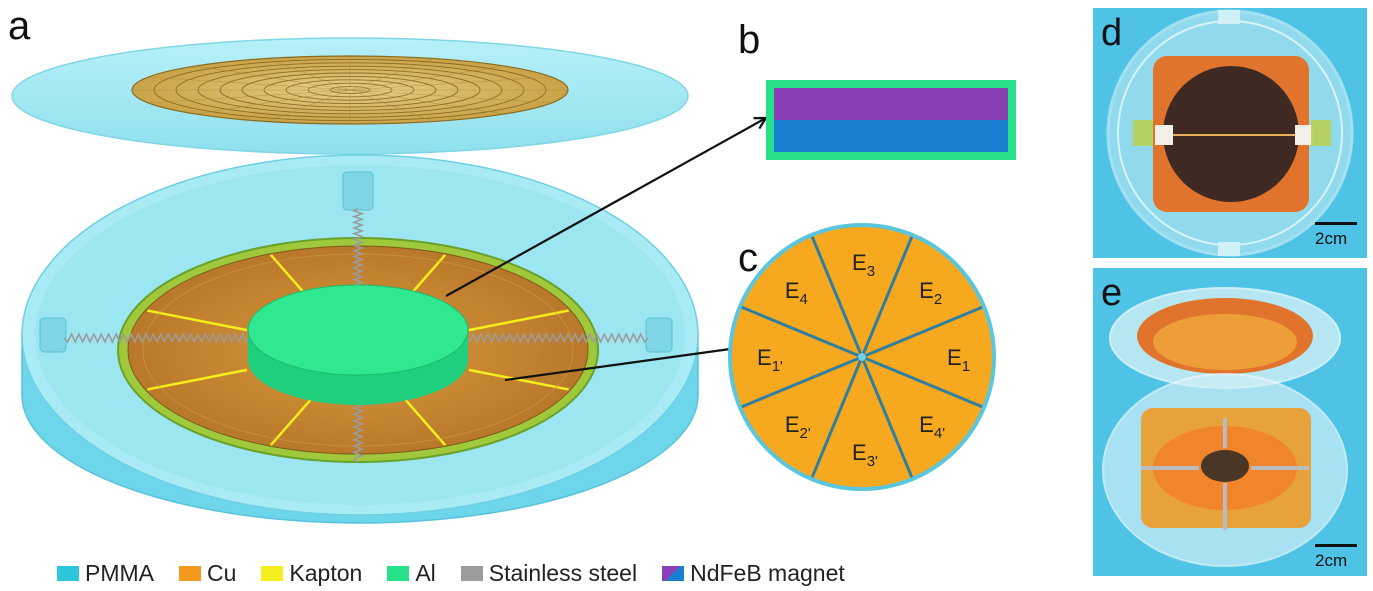  Describe the element at coordinates (1336, 223) in the screenshot. I see `scale-bar-d` at that location.